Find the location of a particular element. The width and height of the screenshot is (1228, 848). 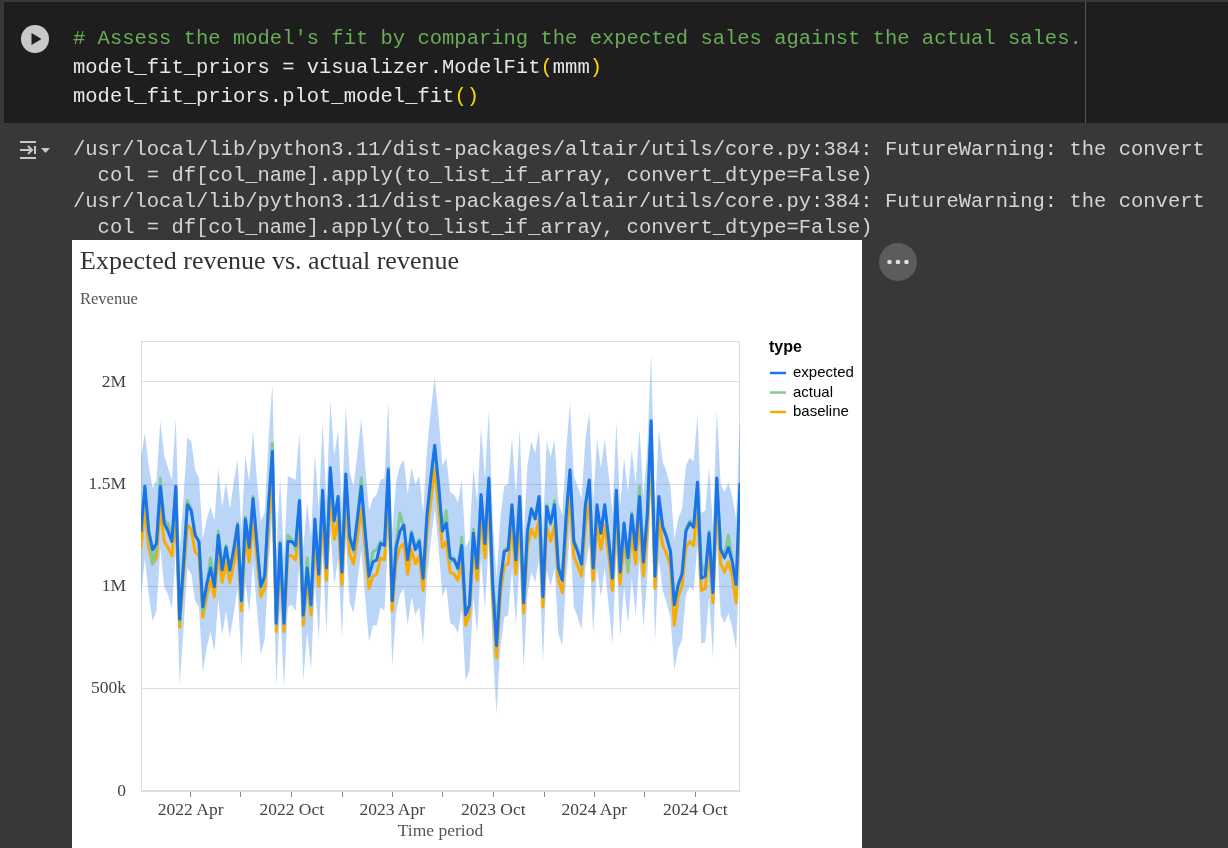

y-tick-label: 1M is located at coordinates (114, 585).